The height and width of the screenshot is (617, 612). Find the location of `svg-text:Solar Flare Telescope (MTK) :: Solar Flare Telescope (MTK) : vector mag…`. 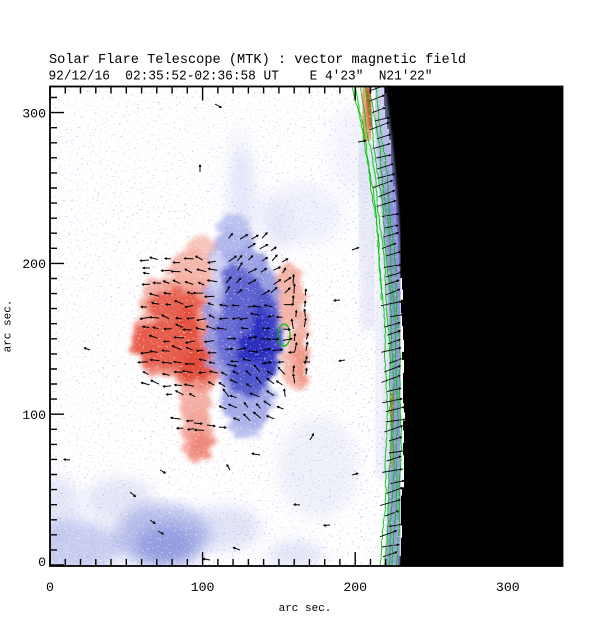

svg-text:Solar Flare Telescope (MTK) :: Solar Flare Telescope (MTK) : vector mag… is located at coordinates (257, 60).